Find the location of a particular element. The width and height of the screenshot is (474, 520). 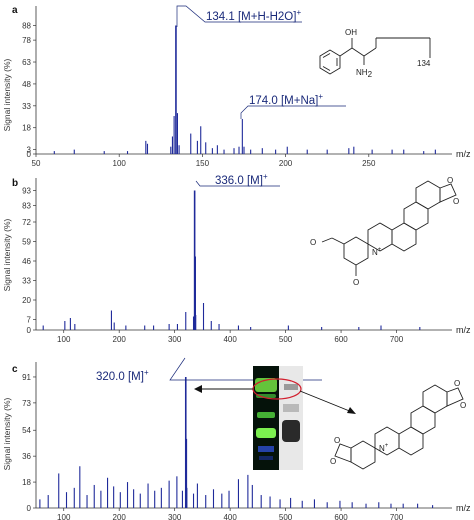

y-tick-label-c-1: 18 is located at coordinates (26, 482).